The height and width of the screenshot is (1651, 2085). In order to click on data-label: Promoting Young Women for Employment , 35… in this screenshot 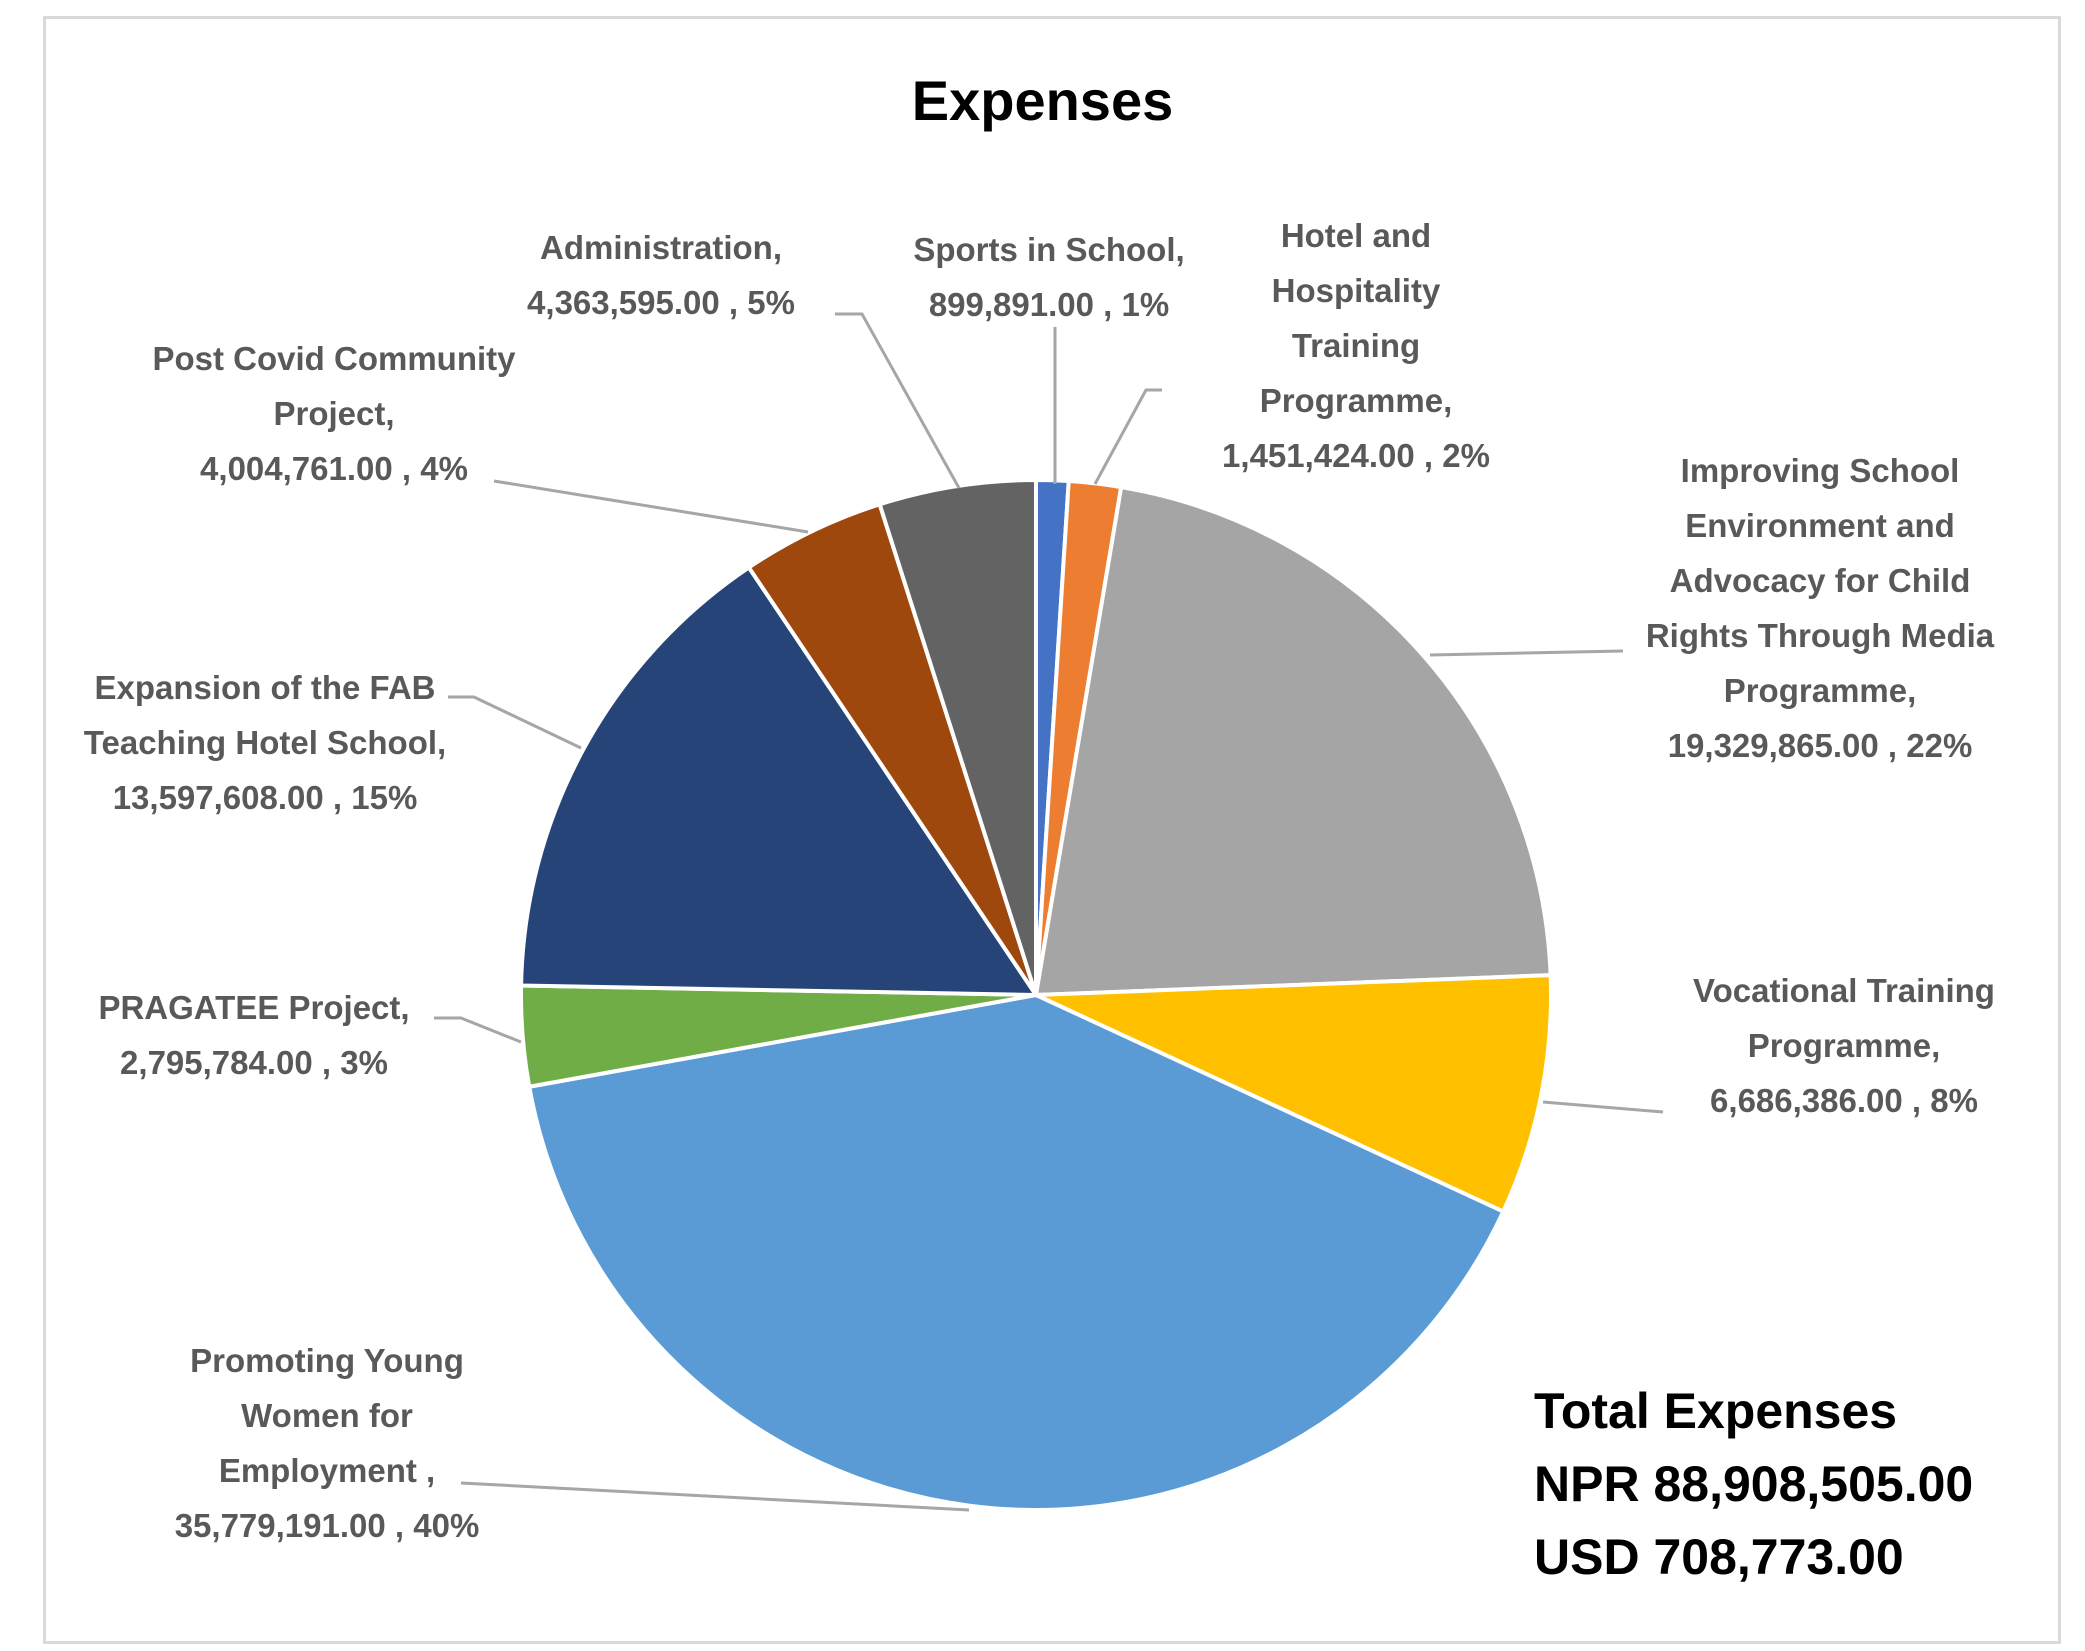, I will do `click(327, 1443)`.